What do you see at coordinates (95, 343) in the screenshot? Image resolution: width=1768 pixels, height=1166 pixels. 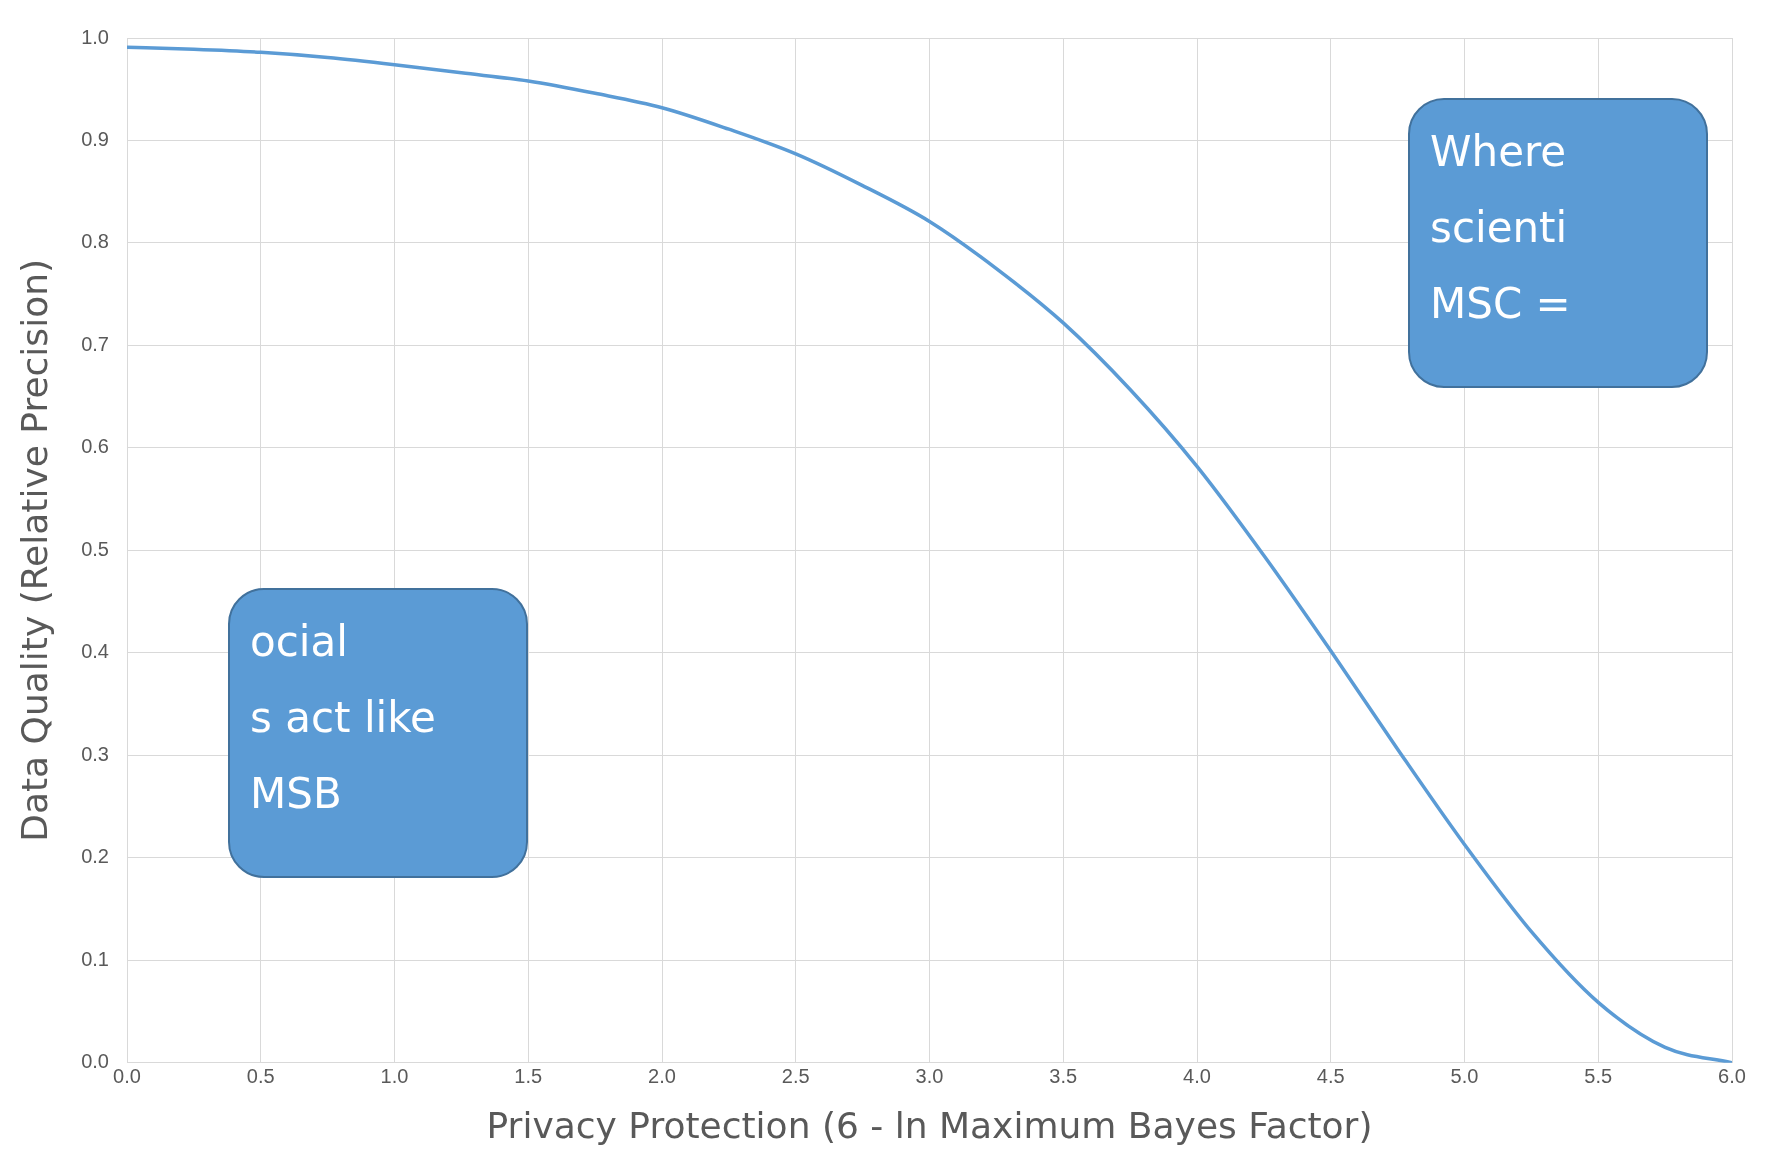 I see `y-tick-label: 0.7` at bounding box center [95, 343].